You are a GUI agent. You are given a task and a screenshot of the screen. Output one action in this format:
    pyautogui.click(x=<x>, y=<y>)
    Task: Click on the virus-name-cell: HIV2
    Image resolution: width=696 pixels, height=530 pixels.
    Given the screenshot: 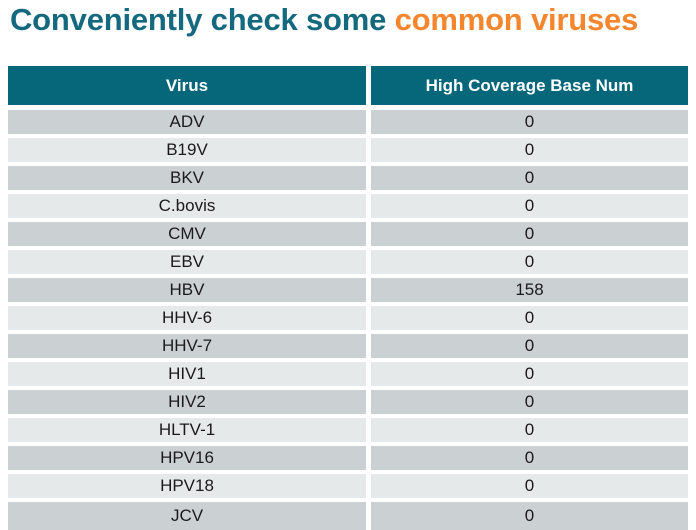 What is the action you would take?
    pyautogui.click(x=189, y=404)
    